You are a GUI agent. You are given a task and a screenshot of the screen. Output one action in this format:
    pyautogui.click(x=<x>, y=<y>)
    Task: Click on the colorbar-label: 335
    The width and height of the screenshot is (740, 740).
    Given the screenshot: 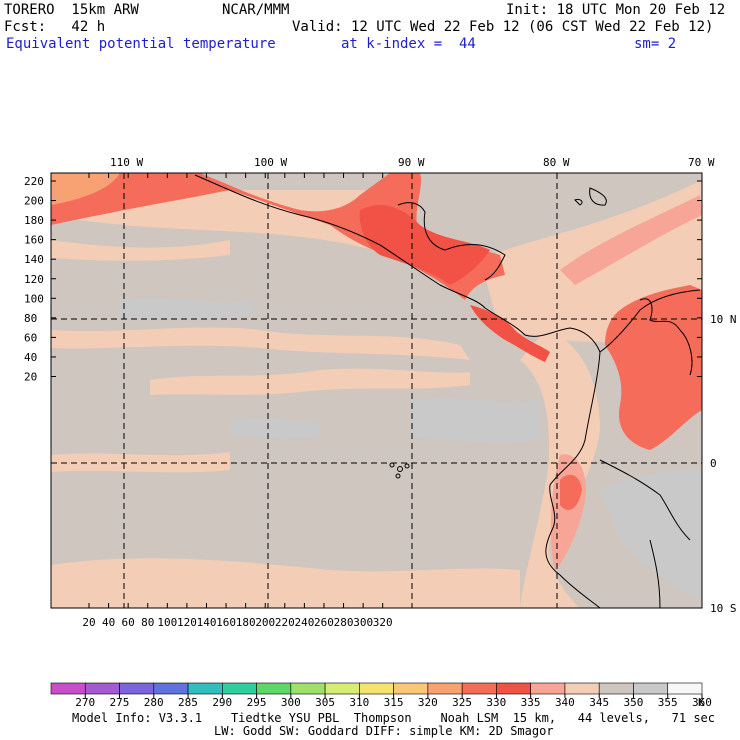 What is the action you would take?
    pyautogui.click(x=531, y=702)
    